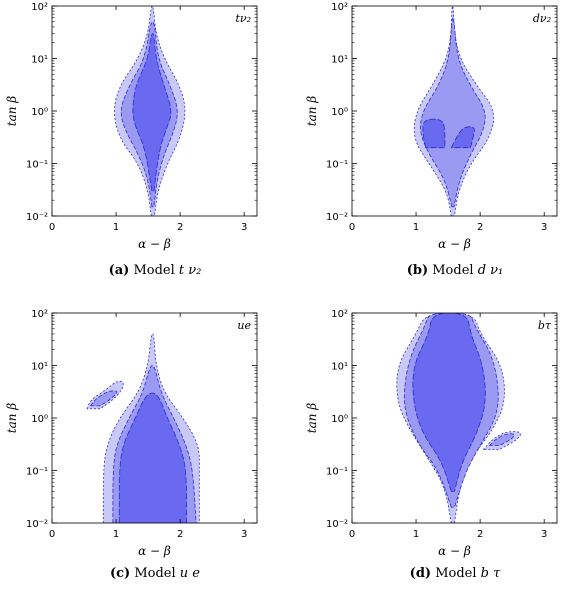 Image resolution: width=566 pixels, height=592 pixels. Describe the element at coordinates (244, 325) in the screenshot. I see `panel-model-tag: ue` at that location.